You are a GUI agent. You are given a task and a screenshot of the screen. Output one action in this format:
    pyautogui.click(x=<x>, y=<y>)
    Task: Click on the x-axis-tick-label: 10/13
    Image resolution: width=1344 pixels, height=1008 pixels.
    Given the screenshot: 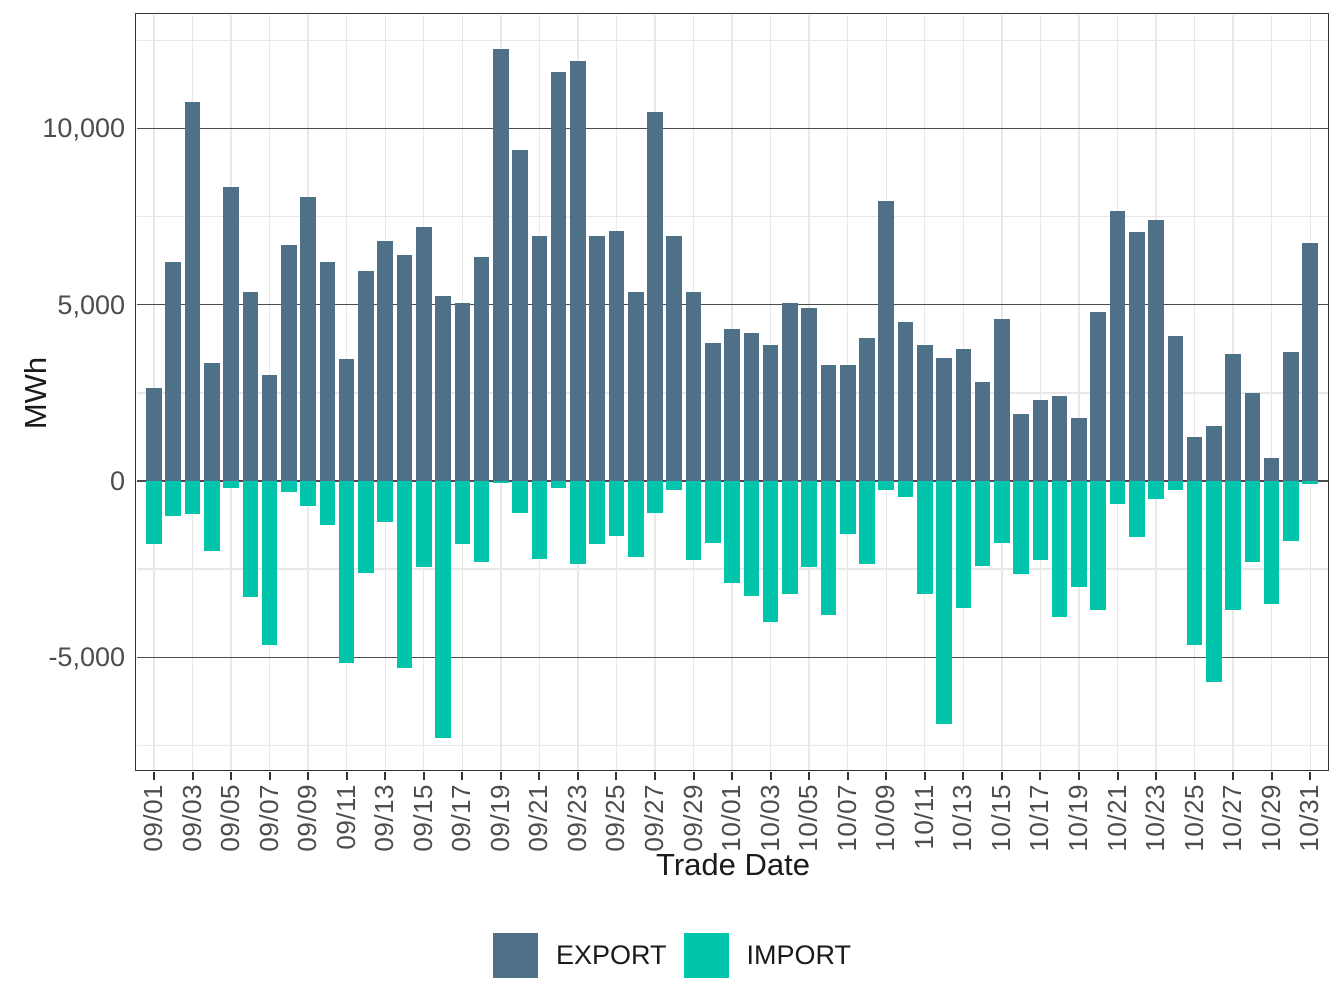 What is the action you would take?
    pyautogui.click(x=962, y=818)
    